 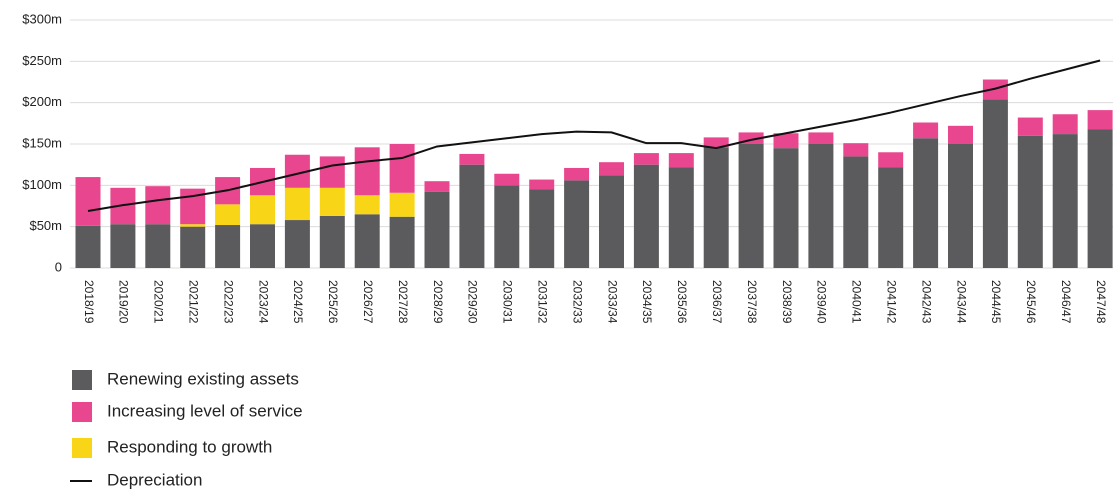 I want to click on y-tick-label: $300m, so click(x=42, y=18).